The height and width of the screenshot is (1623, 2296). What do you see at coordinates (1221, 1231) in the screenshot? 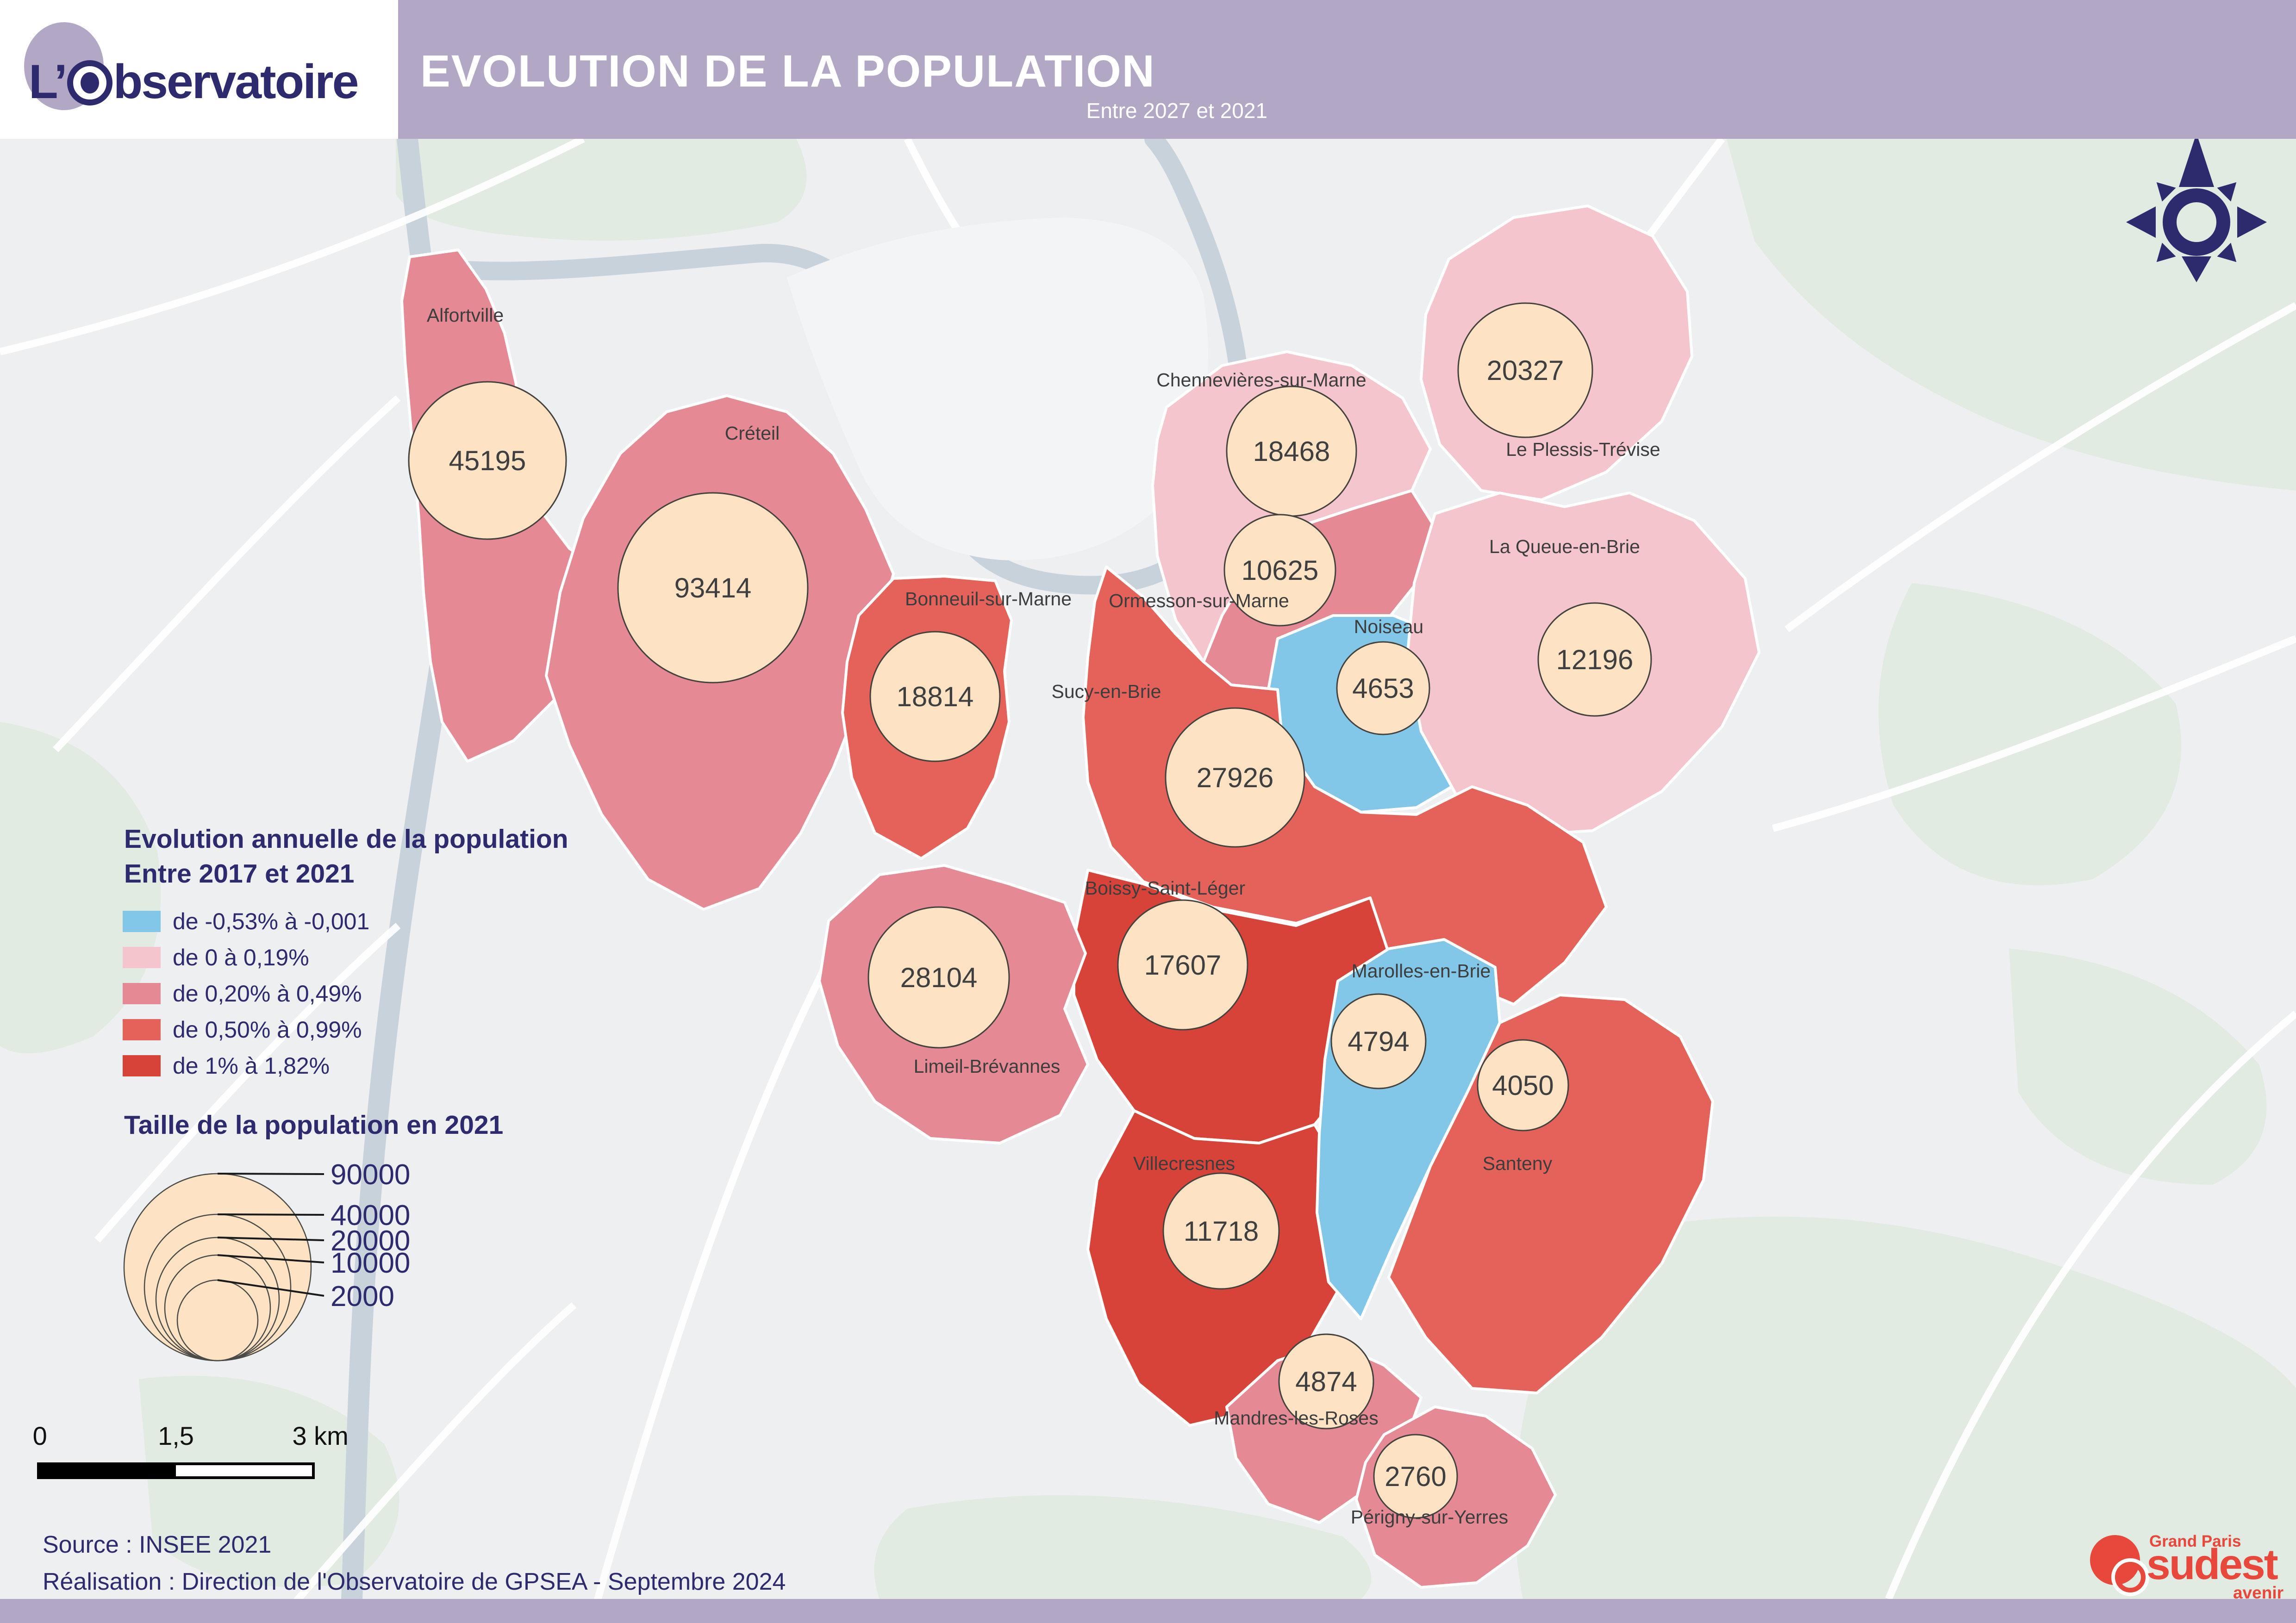
I see `population-value-villecresnes: 11718` at bounding box center [1221, 1231].